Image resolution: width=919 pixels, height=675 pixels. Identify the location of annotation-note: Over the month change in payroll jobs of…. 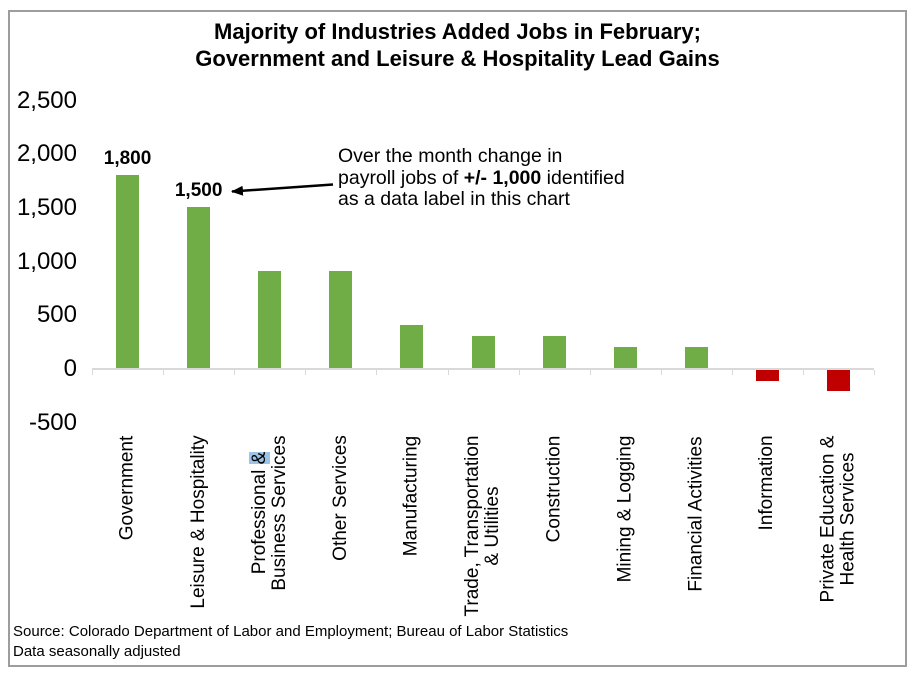
(481, 178).